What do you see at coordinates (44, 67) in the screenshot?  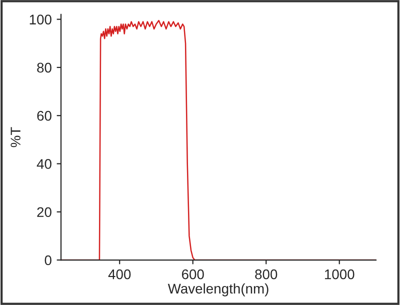 I see `y-tick-label: 80` at bounding box center [44, 67].